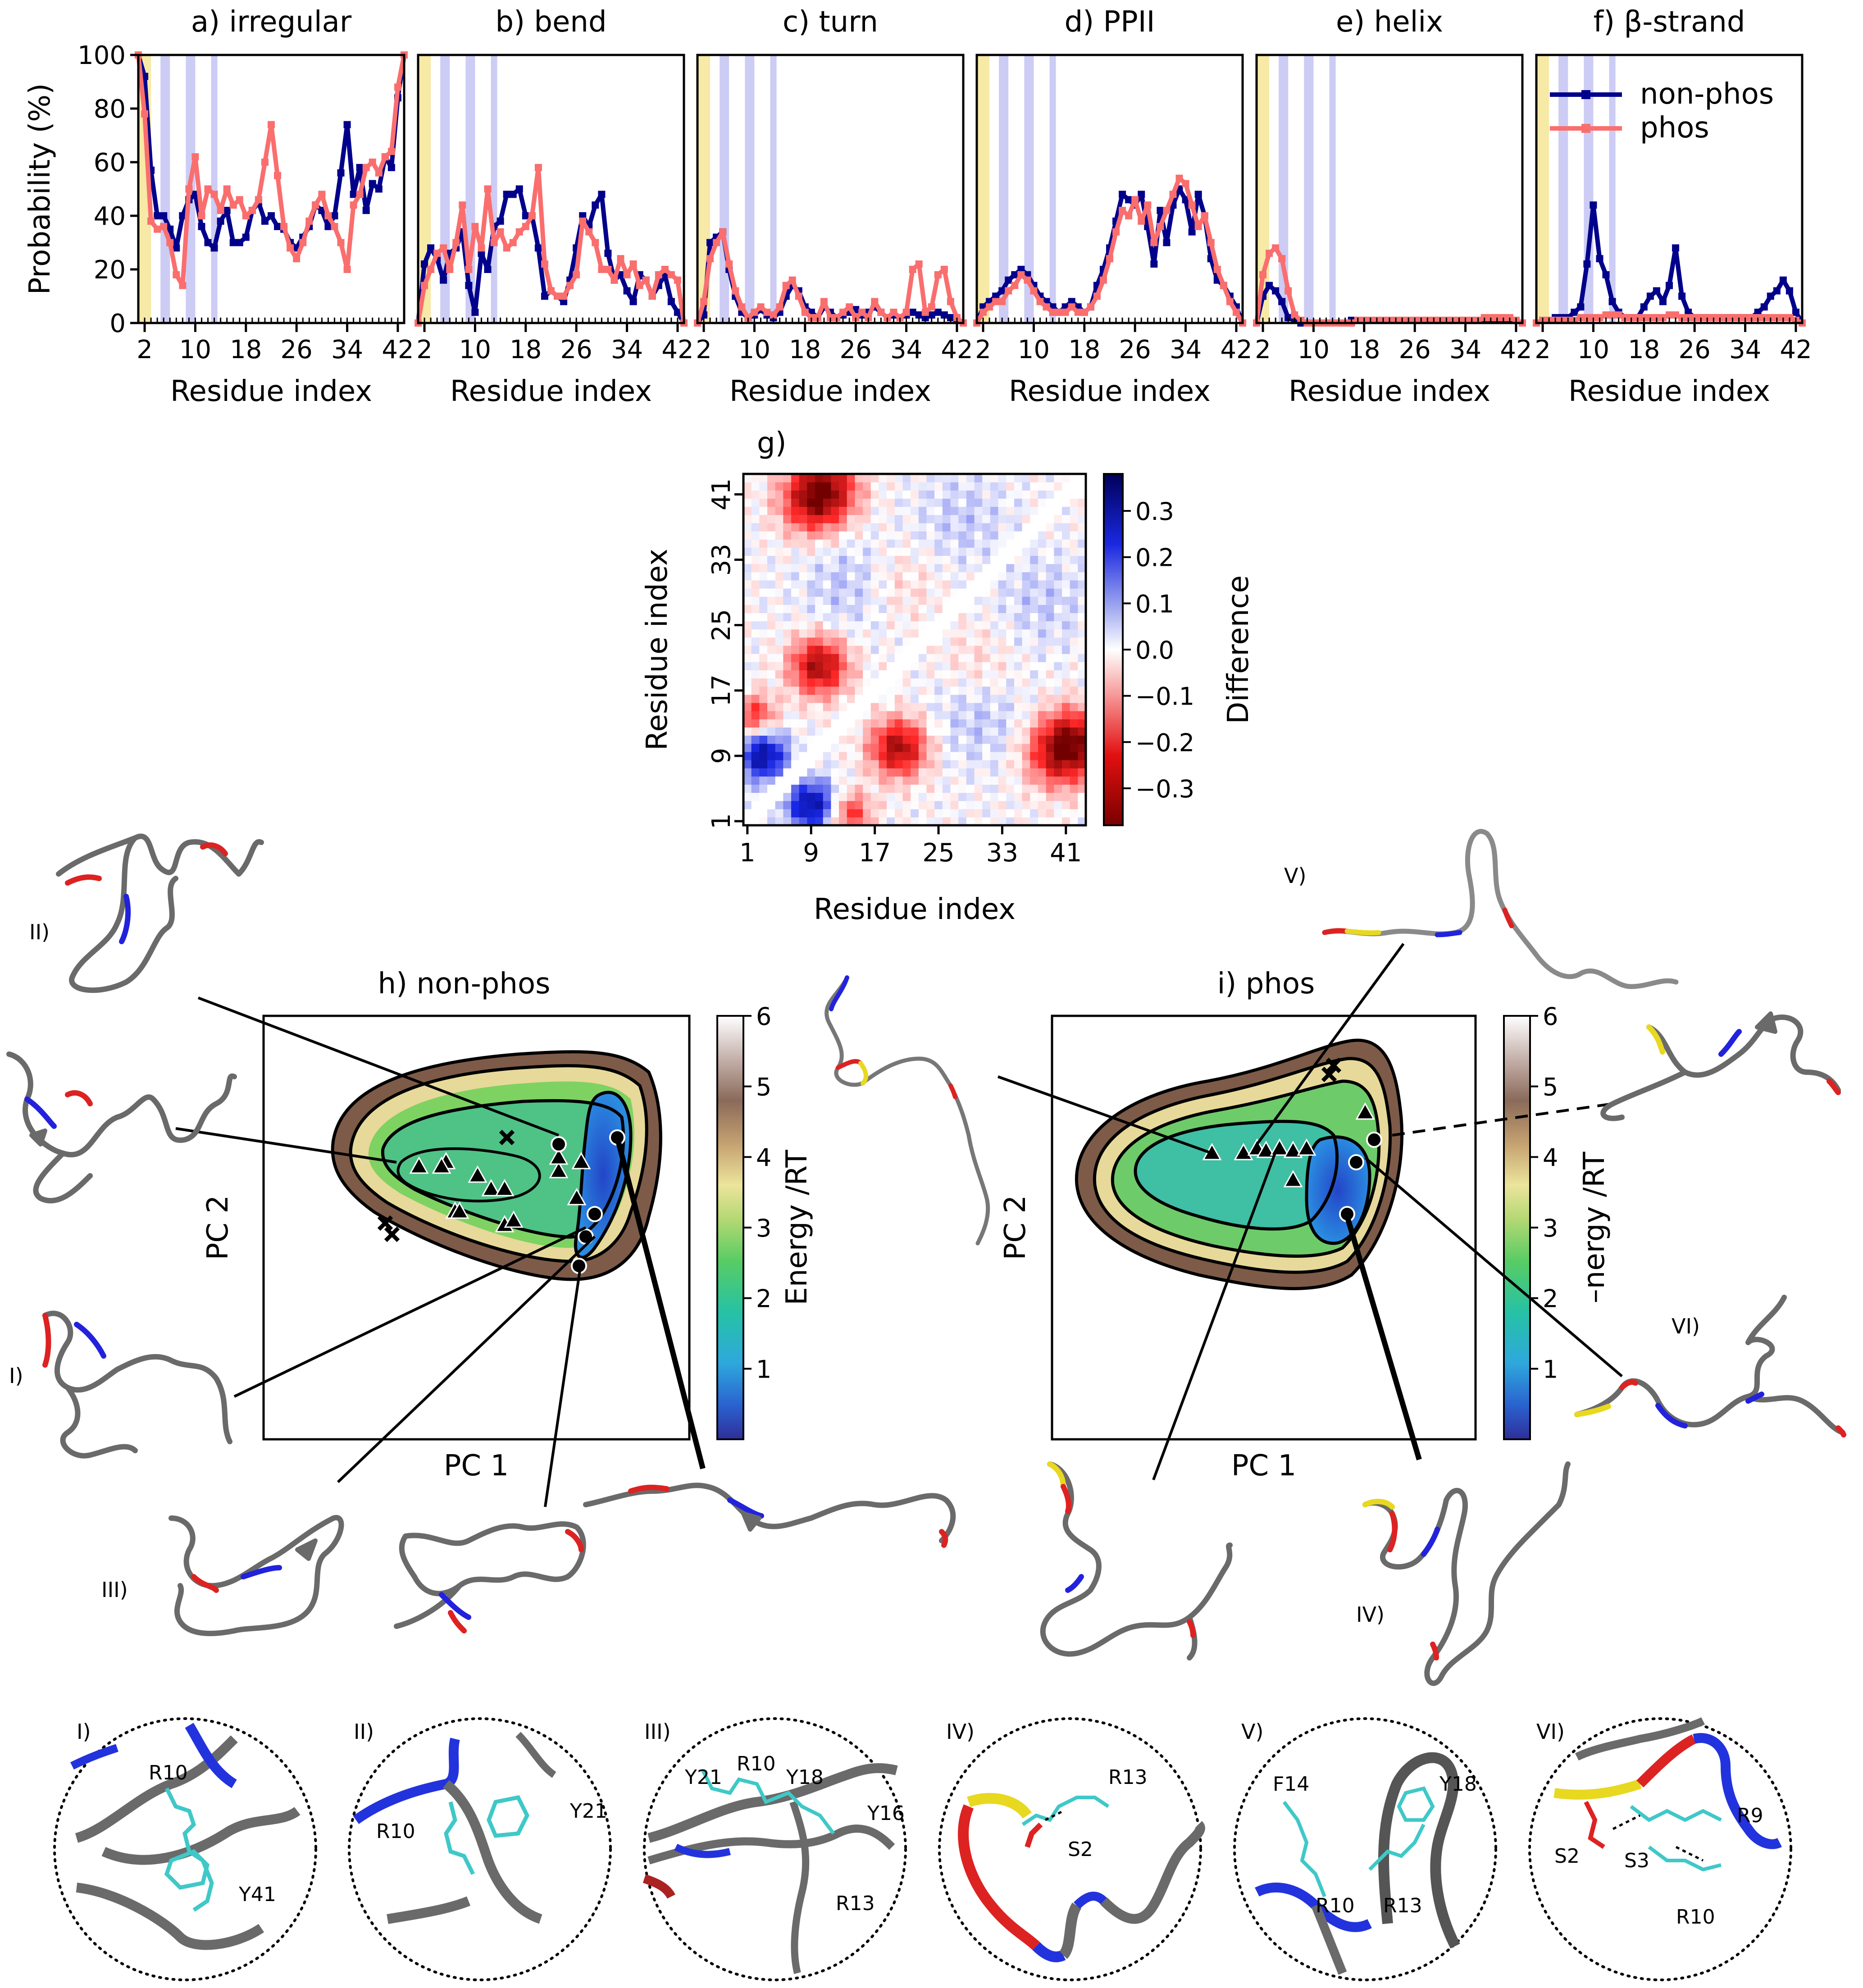 Image resolution: width=1863 pixels, height=1988 pixels. I want to click on heatmap-x-tick-label: 17, so click(875, 853).